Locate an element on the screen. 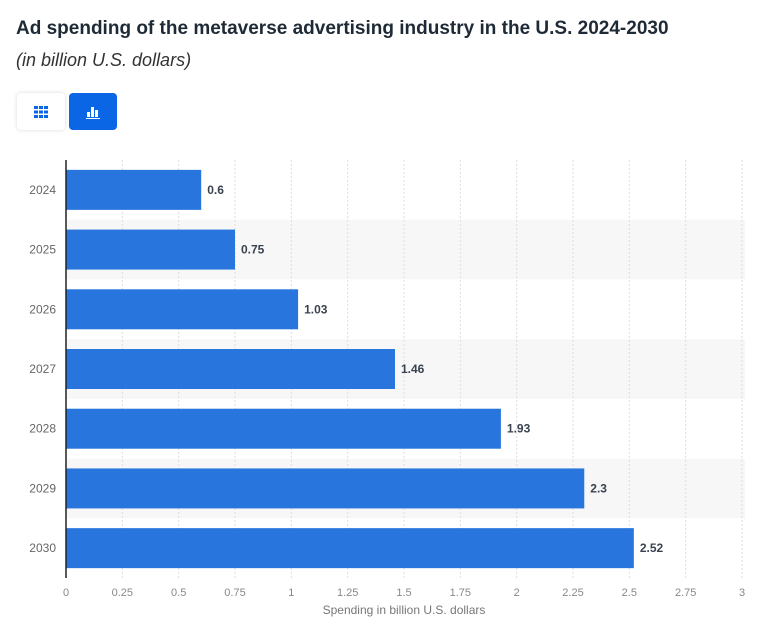  table-view-button is located at coordinates (41, 111).